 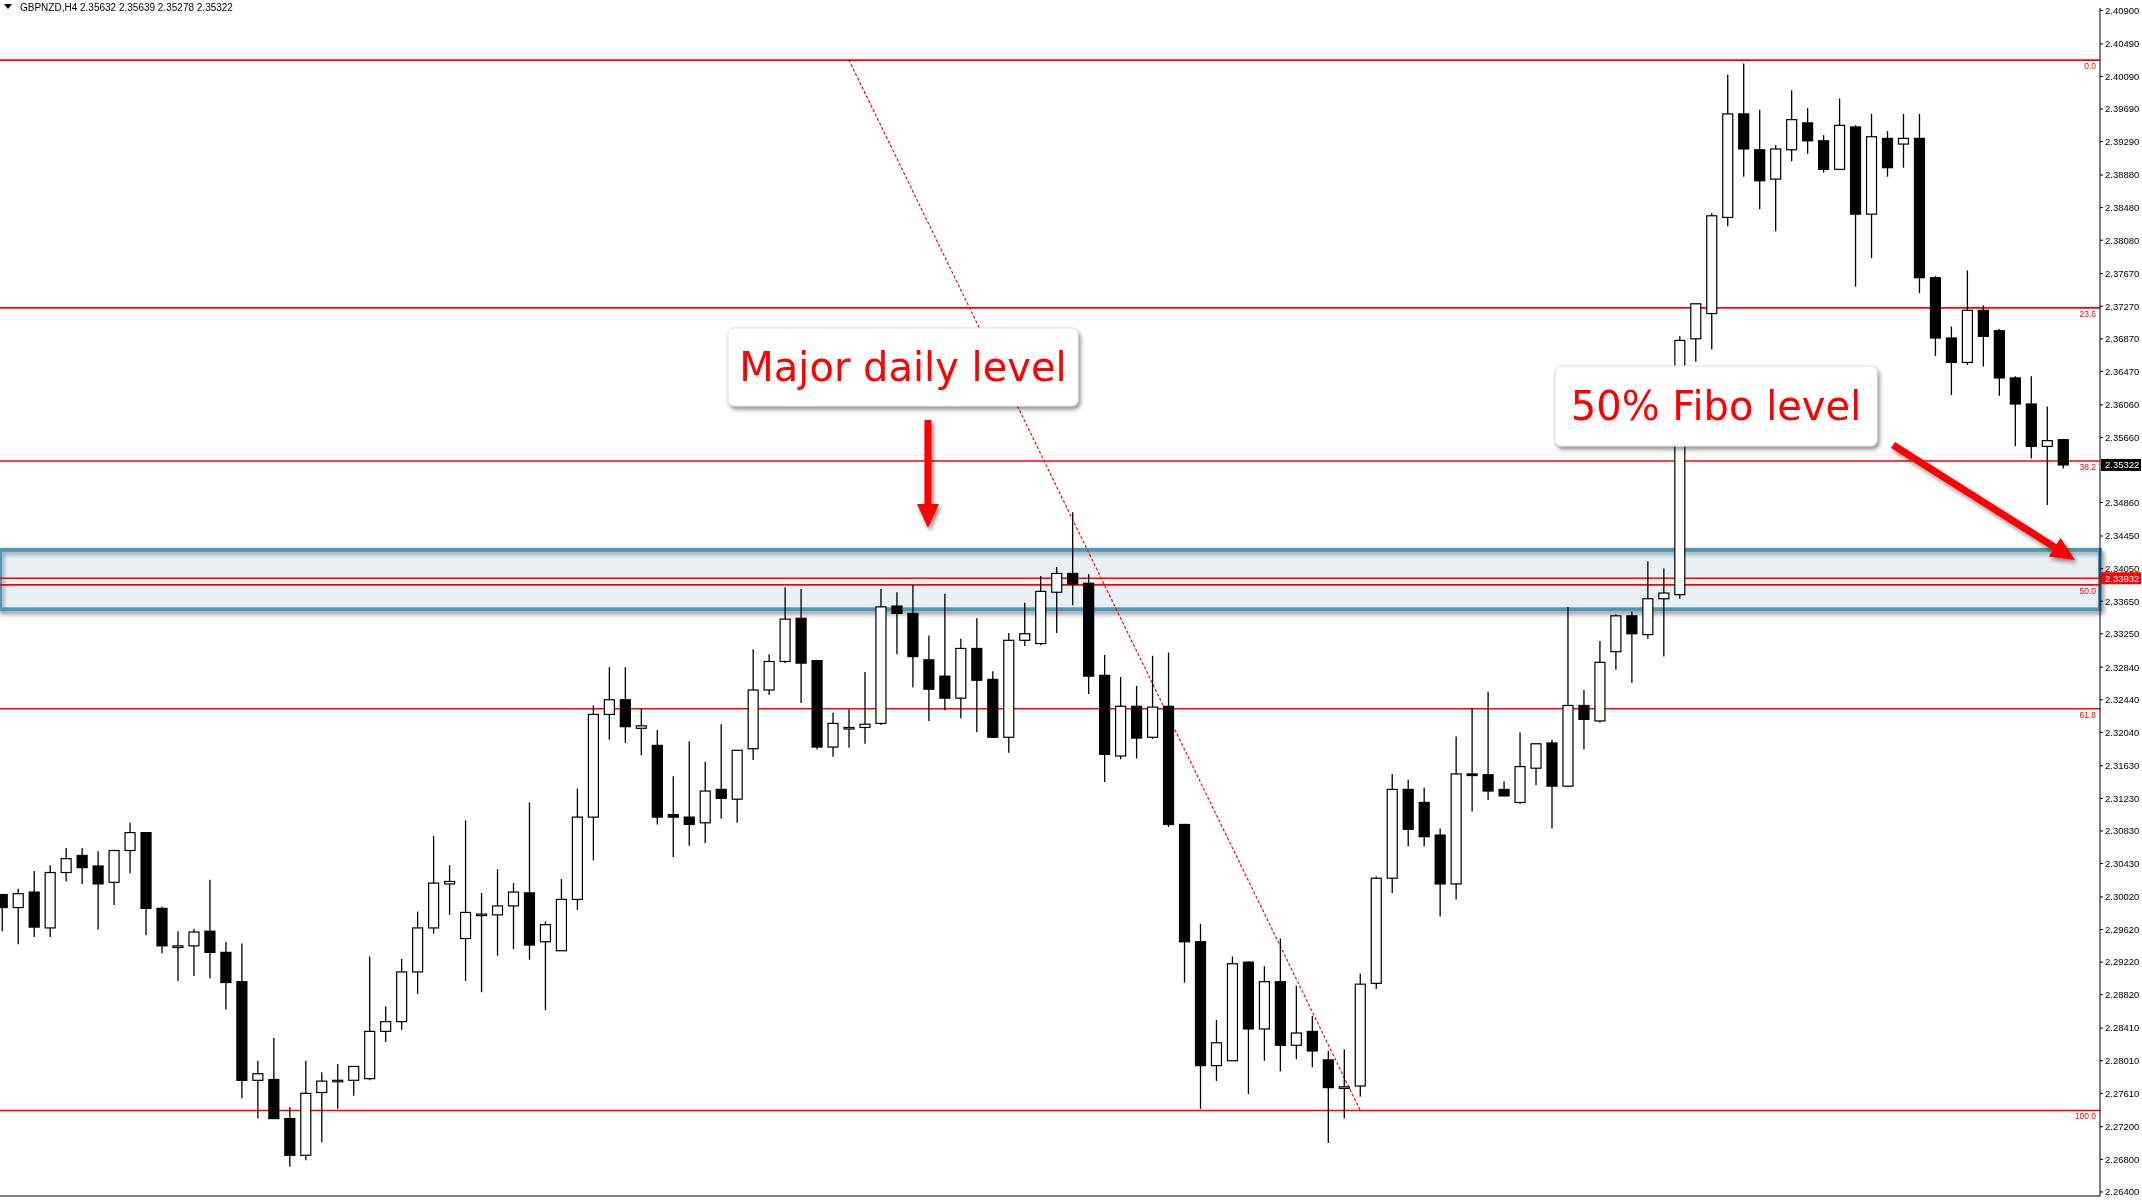 What do you see at coordinates (2122, 568) in the screenshot?
I see `y-tick-label: 2.34050` at bounding box center [2122, 568].